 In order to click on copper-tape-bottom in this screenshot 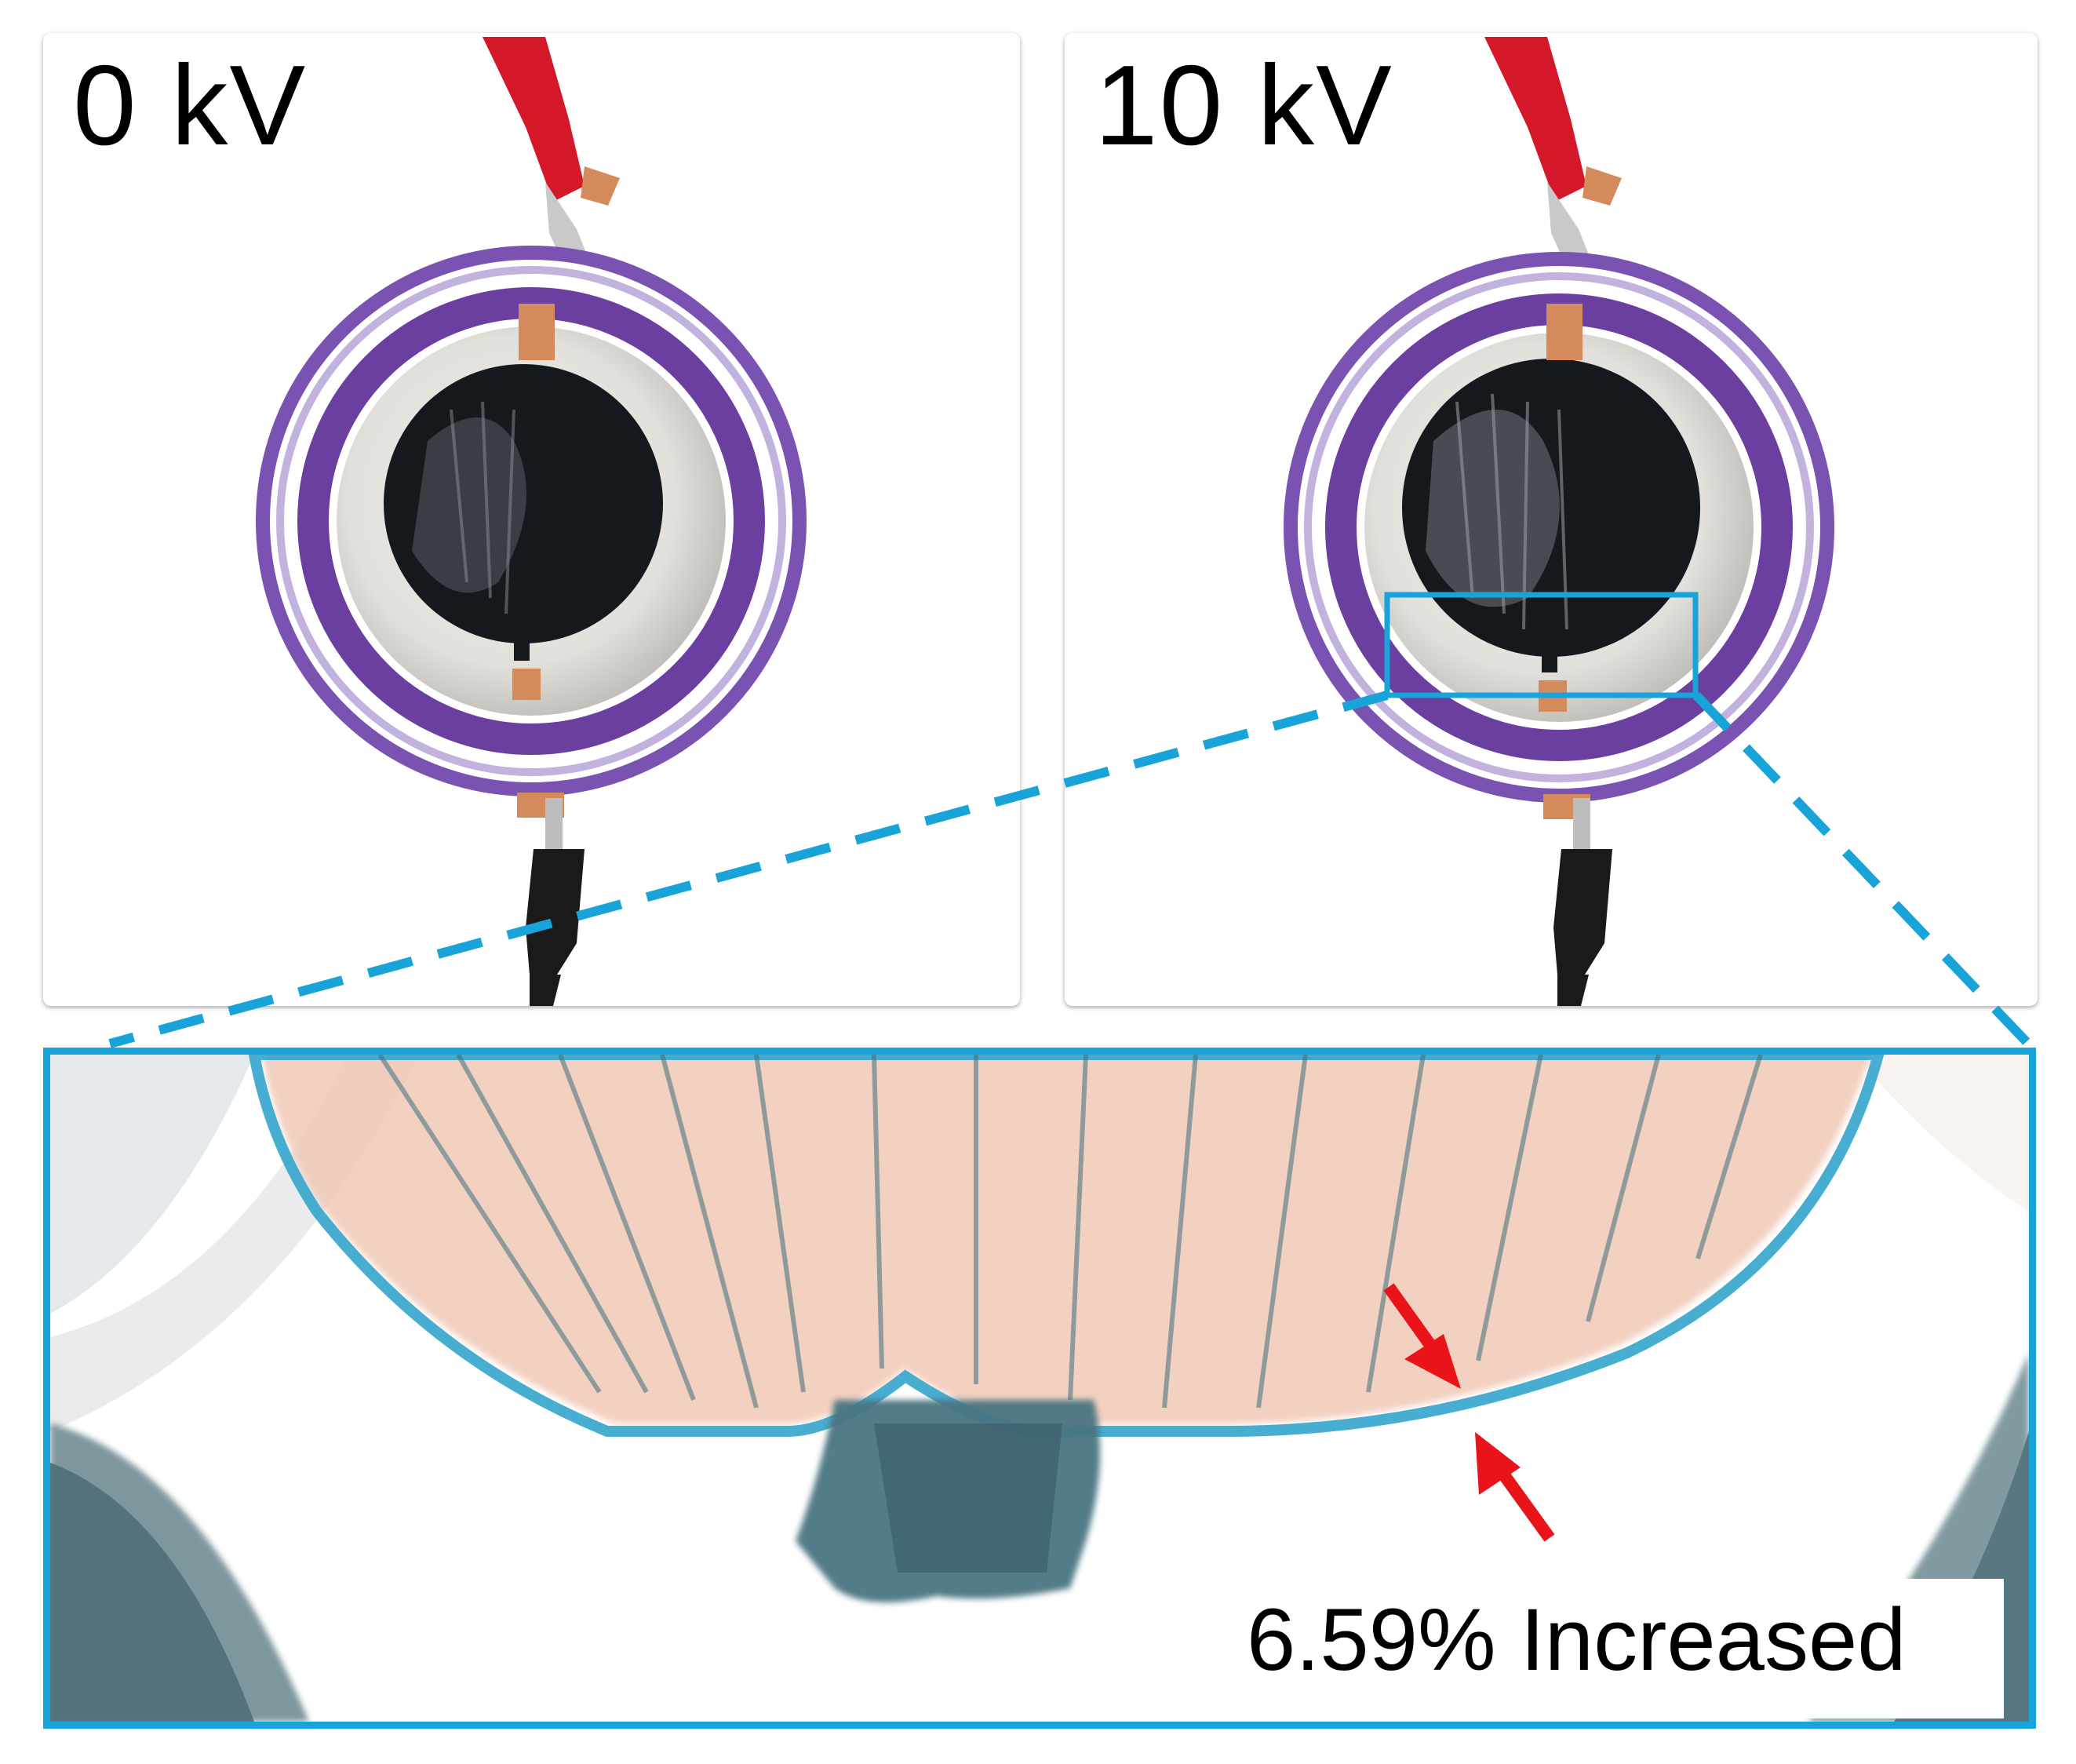, I will do `click(526, 684)`.